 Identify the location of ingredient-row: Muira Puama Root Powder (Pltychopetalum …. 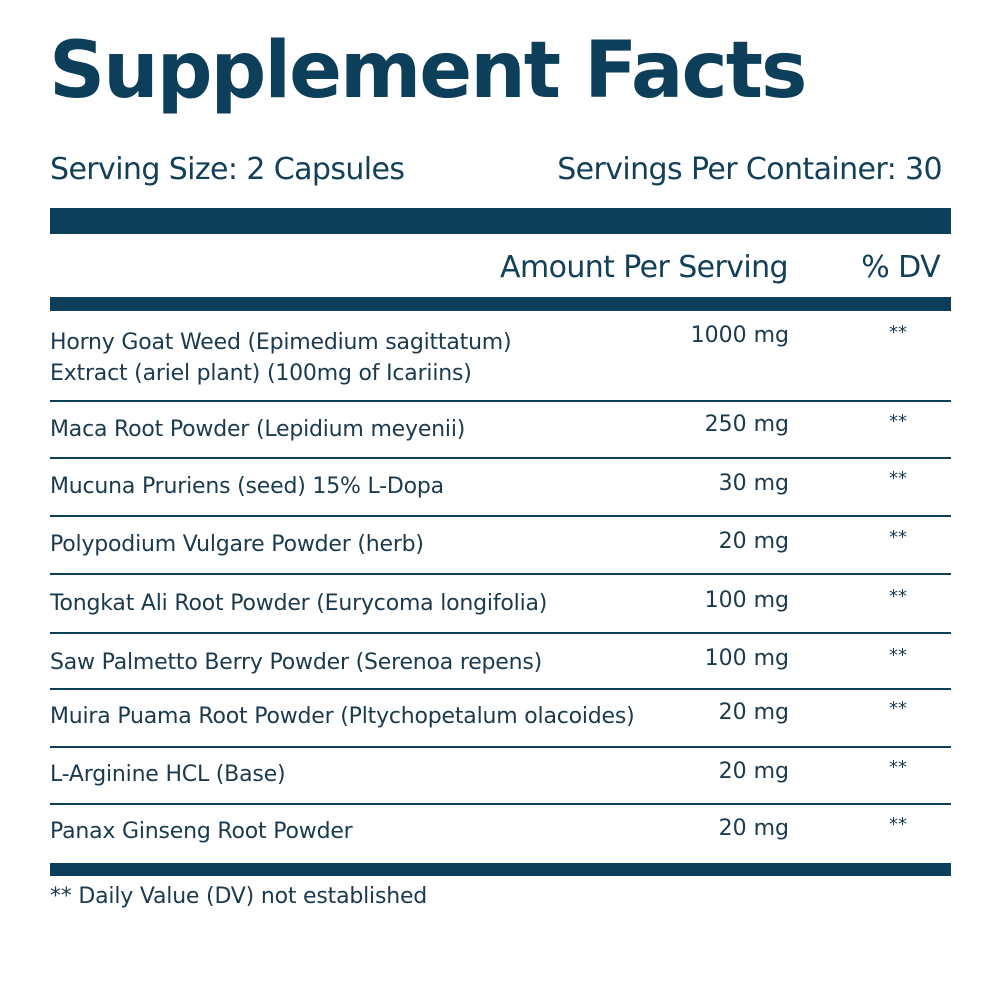
(500, 719).